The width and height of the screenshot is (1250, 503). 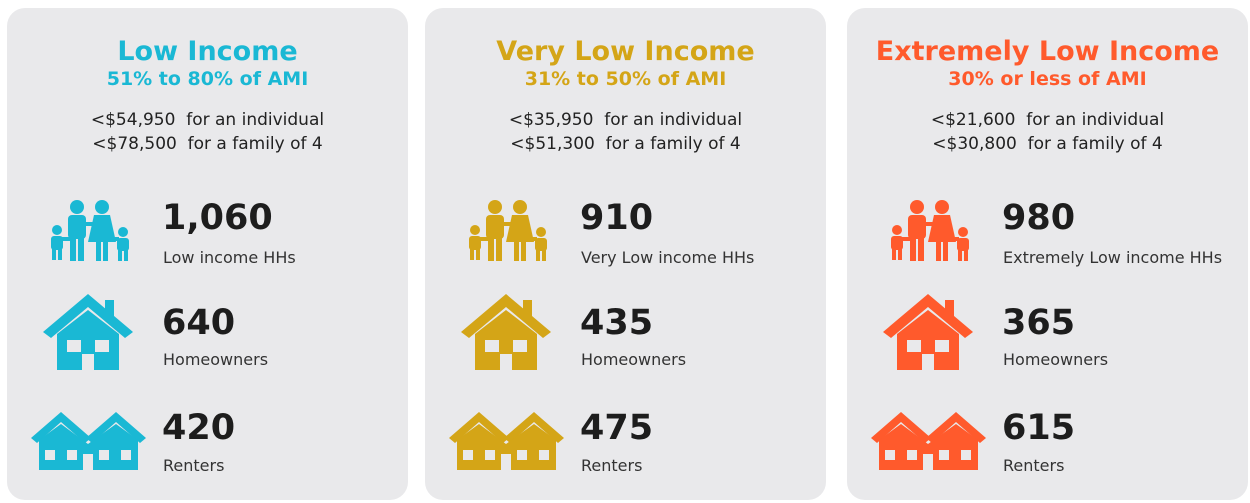 What do you see at coordinates (1039, 323) in the screenshot?
I see `stat-value: 365` at bounding box center [1039, 323].